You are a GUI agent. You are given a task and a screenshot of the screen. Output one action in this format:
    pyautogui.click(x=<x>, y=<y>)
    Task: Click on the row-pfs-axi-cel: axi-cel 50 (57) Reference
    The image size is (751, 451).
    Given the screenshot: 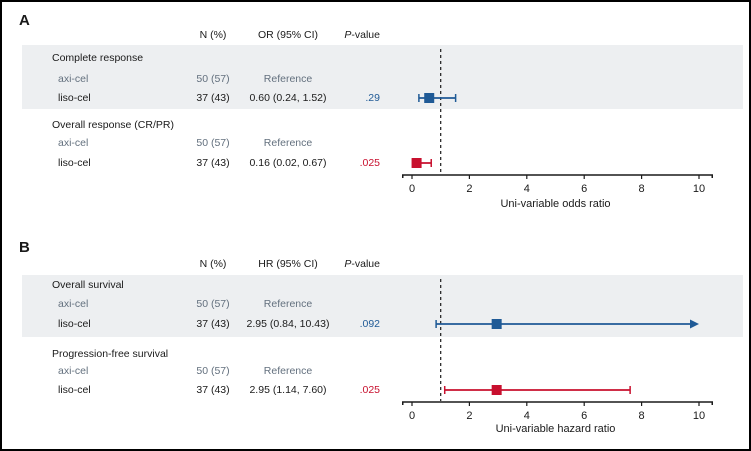 What is the action you would take?
    pyautogui.click(x=202, y=371)
    